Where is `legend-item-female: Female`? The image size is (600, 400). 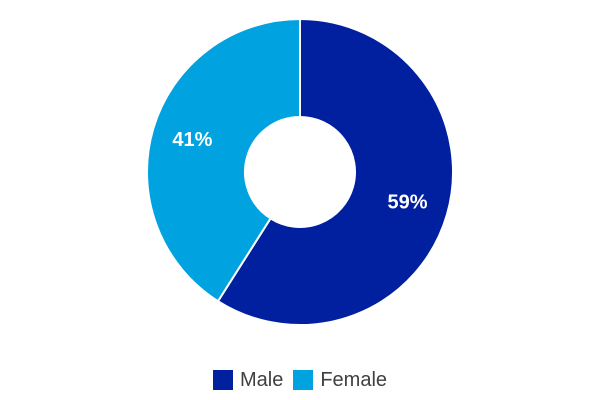 legend-item-female: Female is located at coordinates (340, 380).